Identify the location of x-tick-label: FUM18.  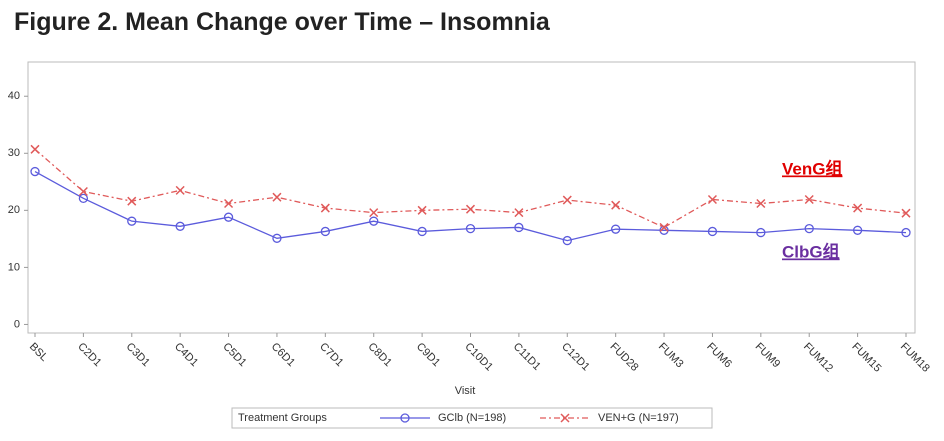
(915, 358).